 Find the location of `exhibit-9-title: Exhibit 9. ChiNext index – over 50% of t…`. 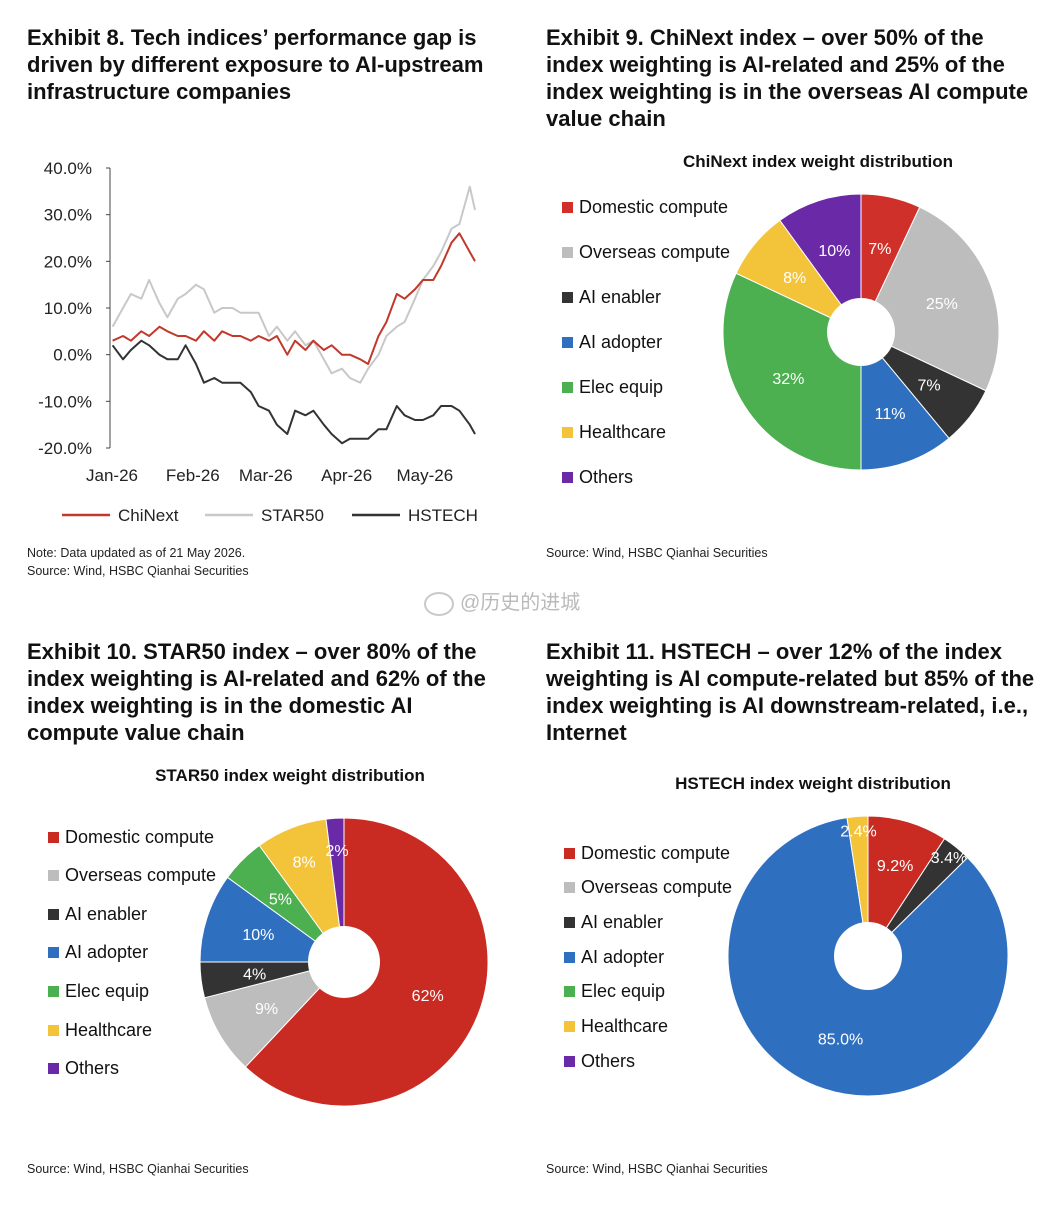

exhibit-9-title: Exhibit 9. ChiNext index – over 50% of t… is located at coordinates (787, 78).